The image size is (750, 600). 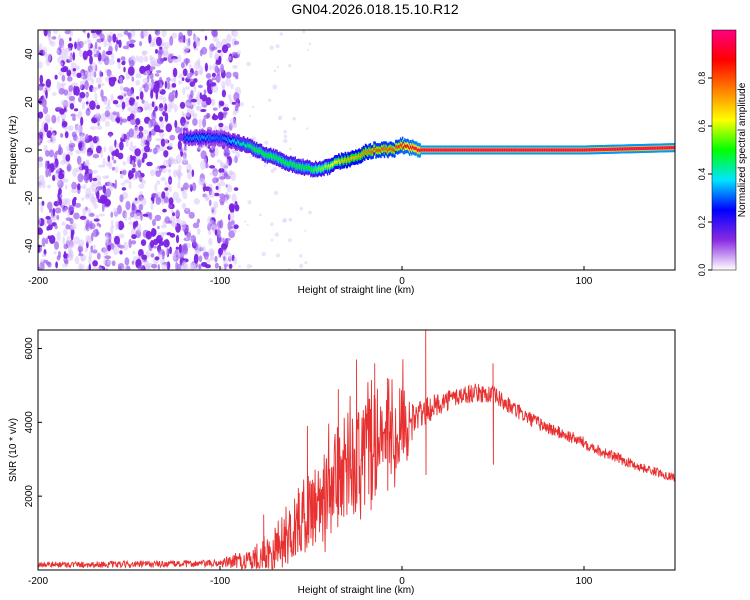 What do you see at coordinates (29, 102) in the screenshot?
I see `y-tick-label: 20` at bounding box center [29, 102].